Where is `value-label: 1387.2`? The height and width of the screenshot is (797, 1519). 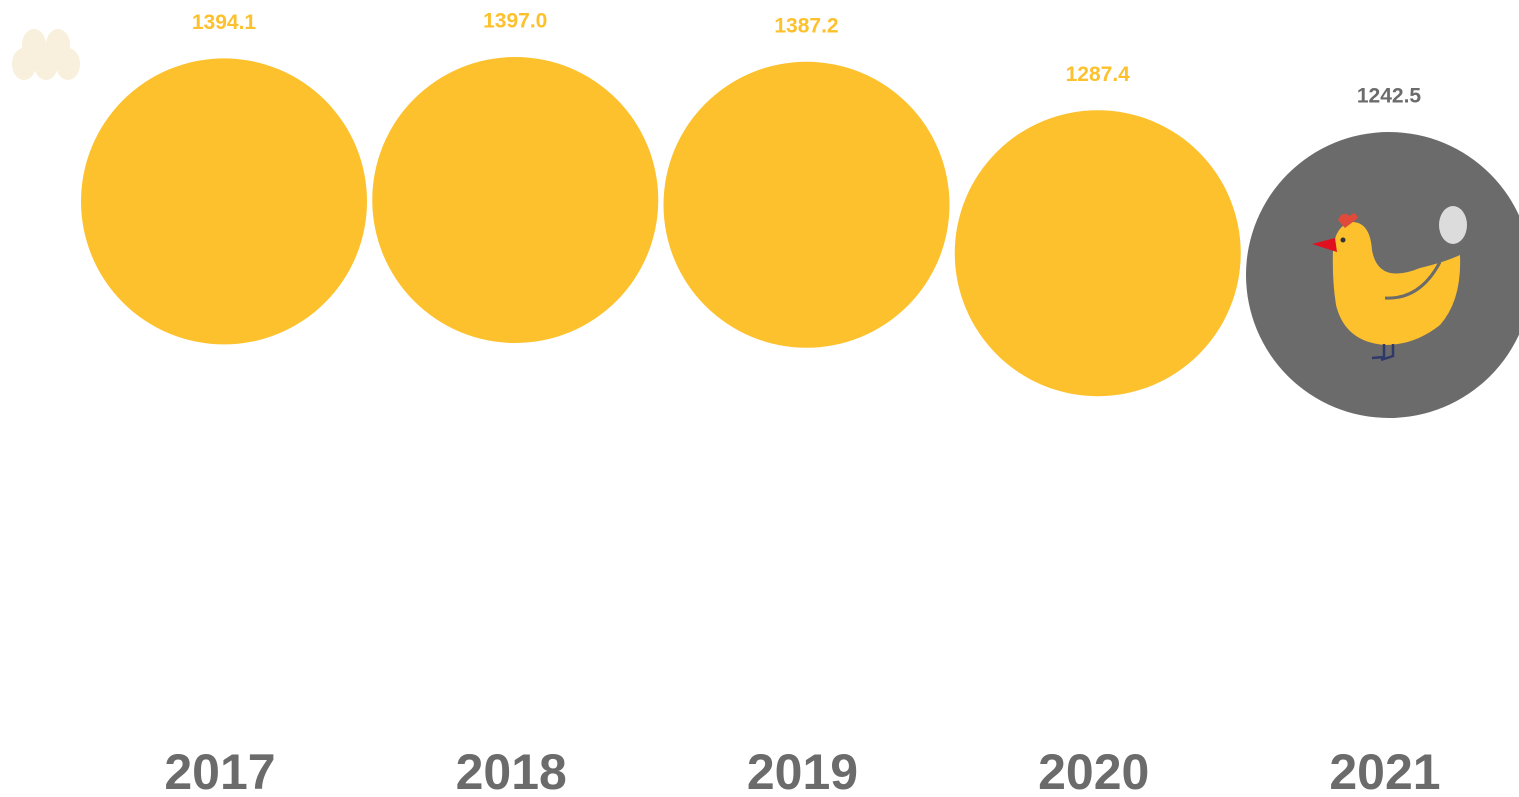 value-label: 1387.2 is located at coordinates (806, 25).